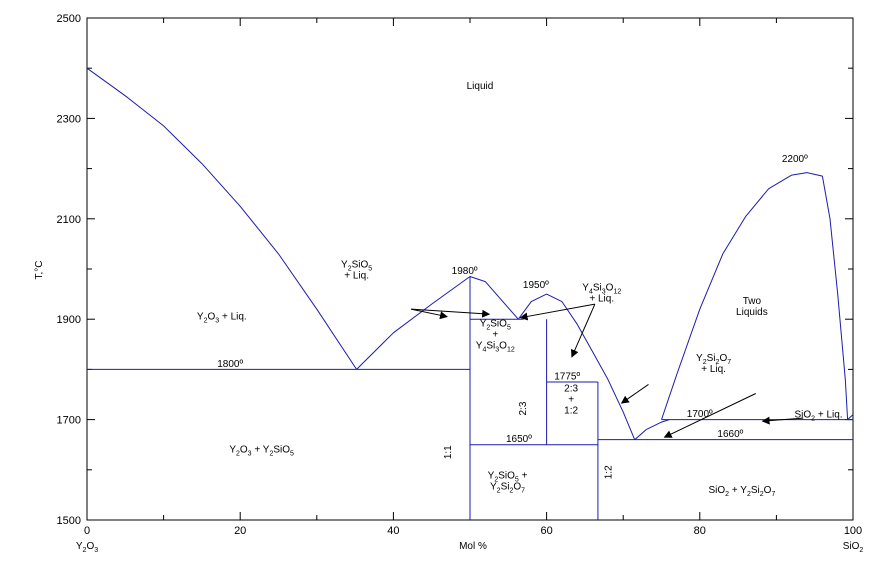 The height and width of the screenshot is (571, 882). I want to click on x-end-label-left: Y2O3, so click(87, 547).